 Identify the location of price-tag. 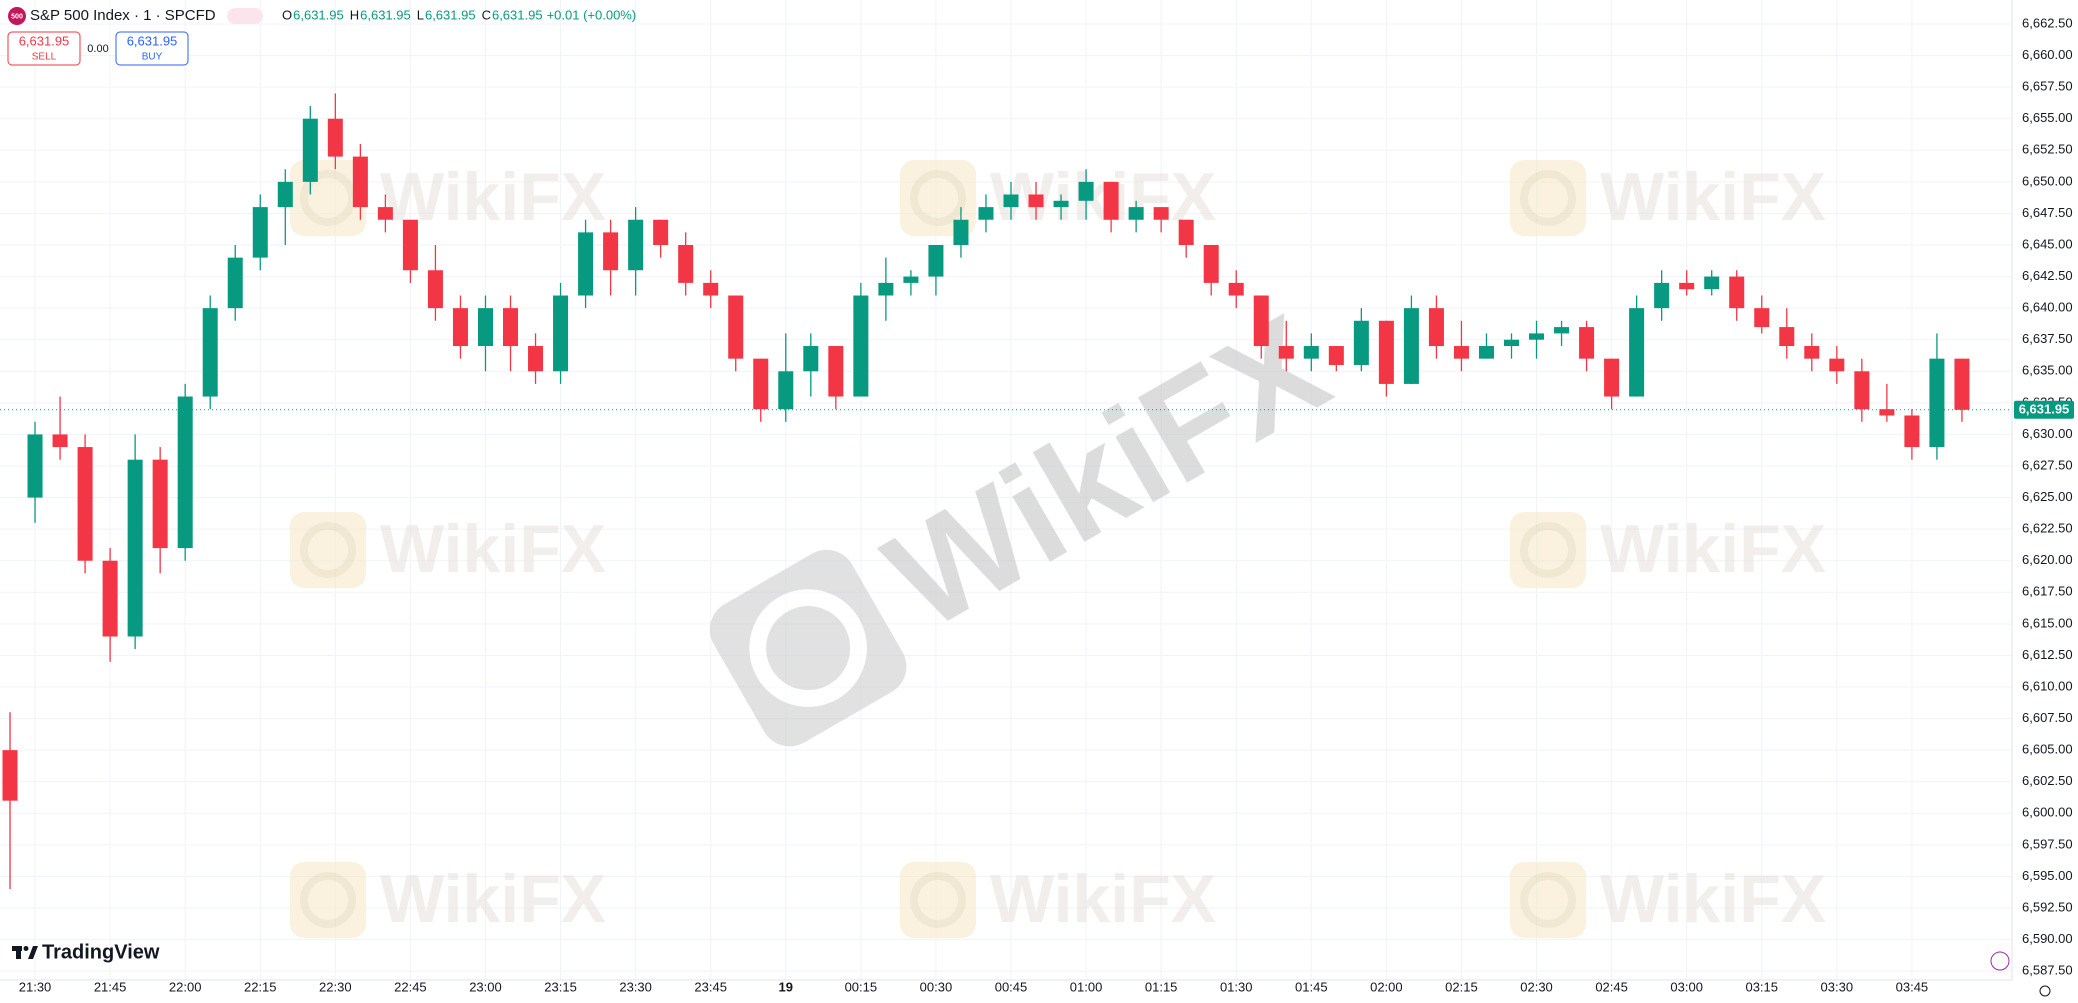
(2044, 409).